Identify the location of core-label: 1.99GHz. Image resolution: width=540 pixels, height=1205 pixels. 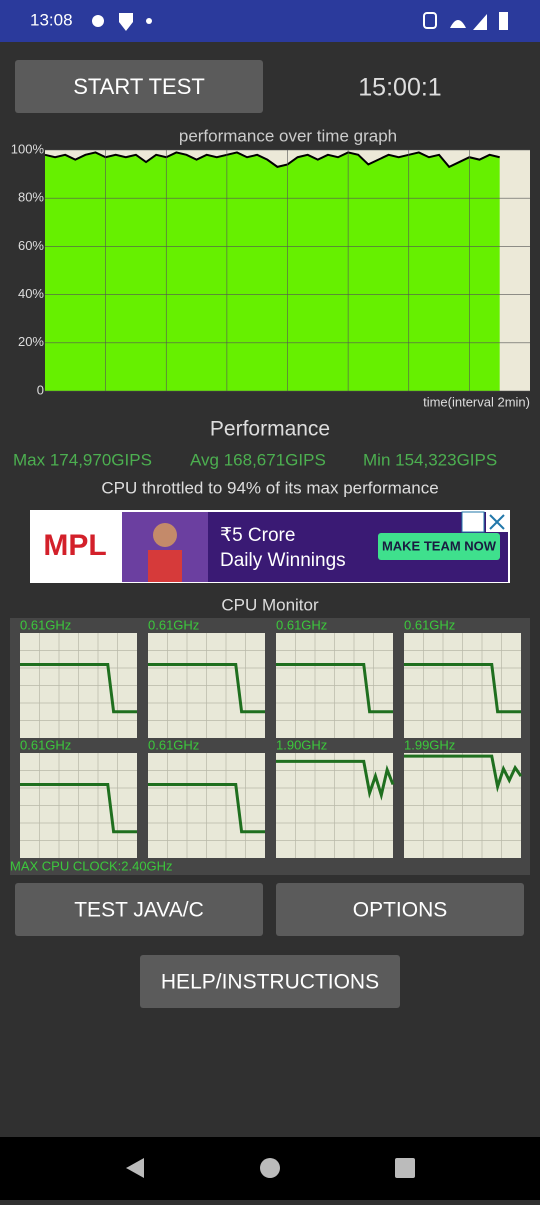
(429, 744).